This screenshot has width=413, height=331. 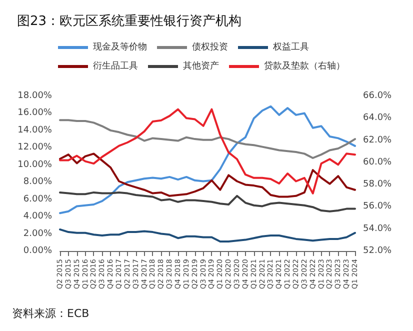 I want to click on text: 资料来源：ECB, so click(x=51, y=313).